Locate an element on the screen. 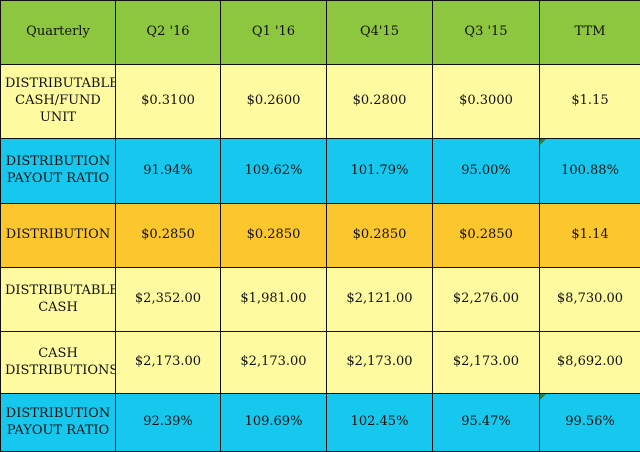  value-cell: $1.15 is located at coordinates (590, 102).